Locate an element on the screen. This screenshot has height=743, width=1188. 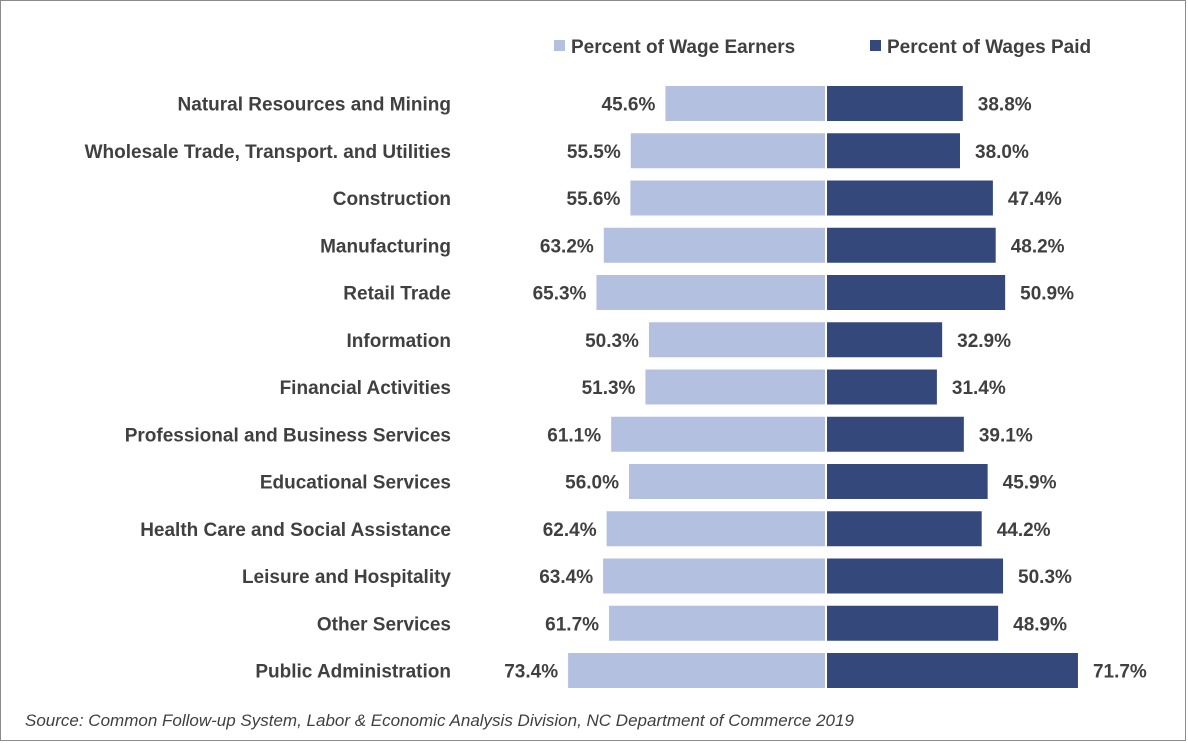
value-label-wages-paid: 47.4% is located at coordinates (1035, 199).